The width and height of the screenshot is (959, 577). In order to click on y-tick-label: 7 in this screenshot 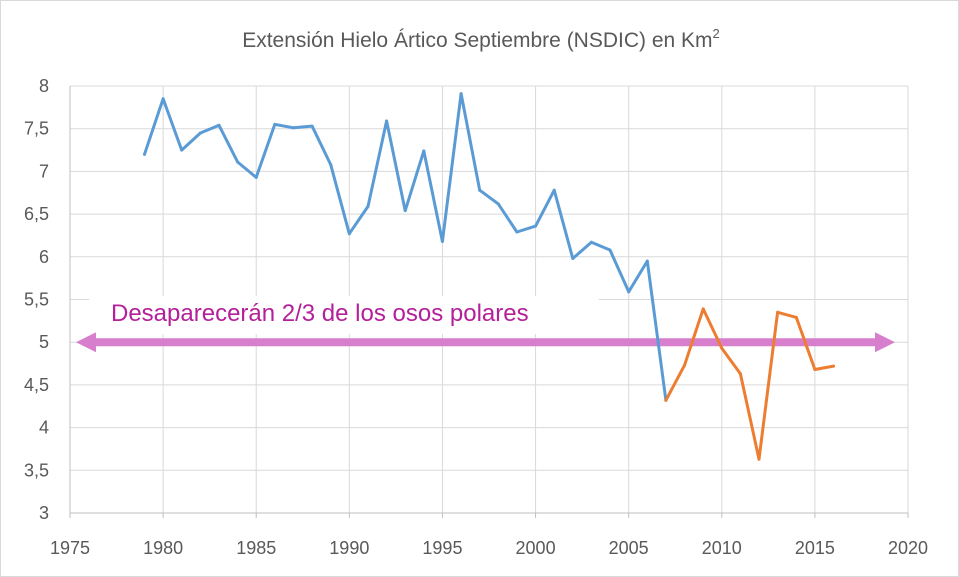, I will do `click(44, 171)`.